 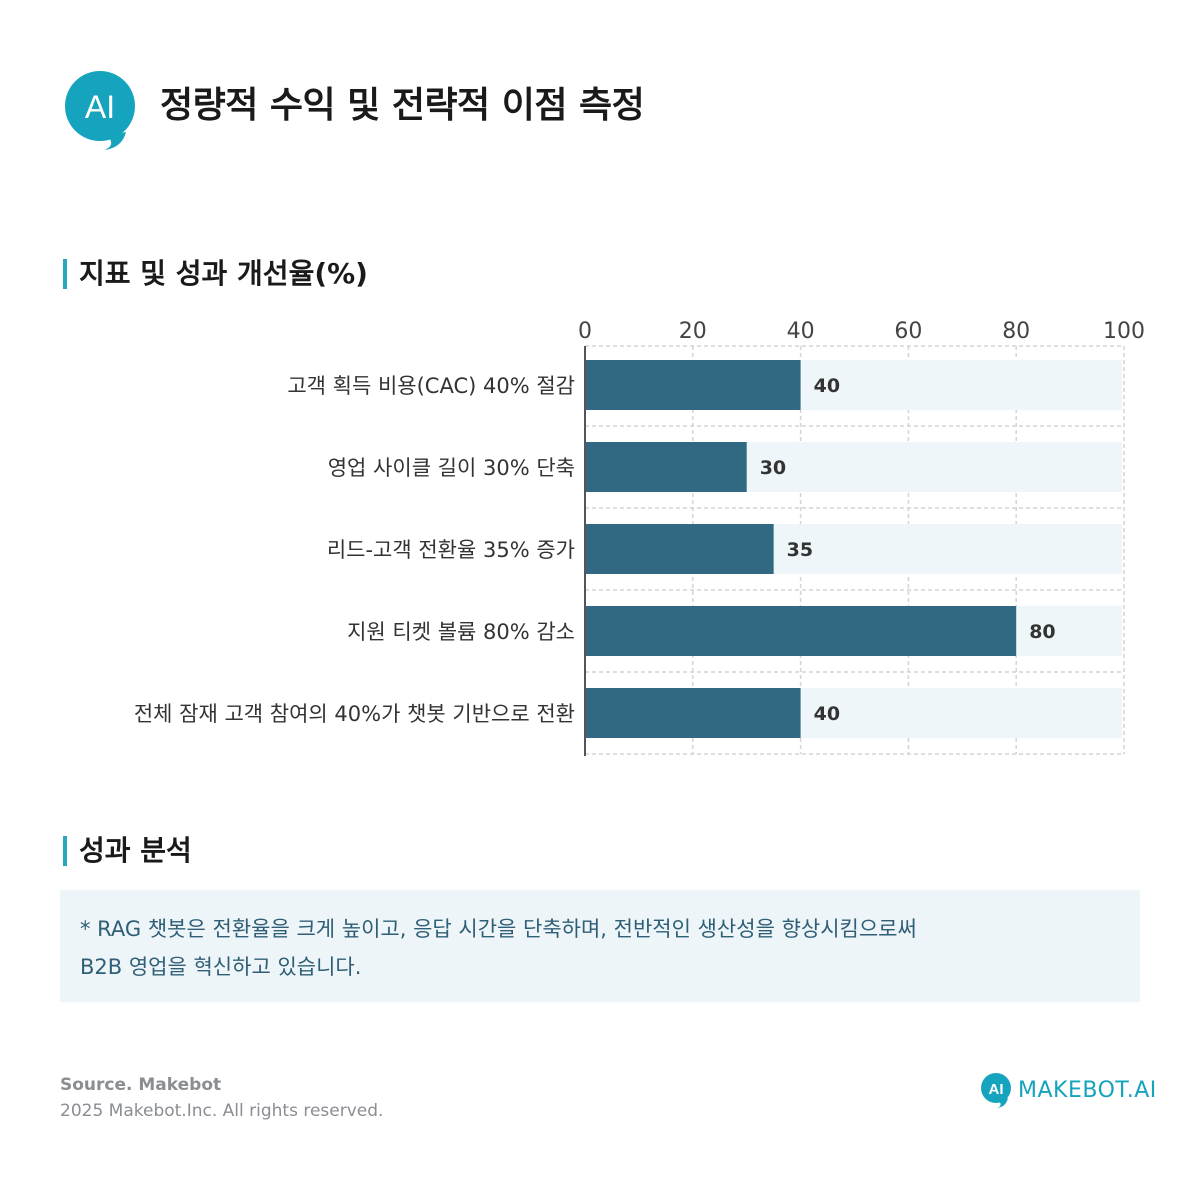 I want to click on brand-logo-link: AI MAKEBOT.AI, so click(x=1068, y=1090).